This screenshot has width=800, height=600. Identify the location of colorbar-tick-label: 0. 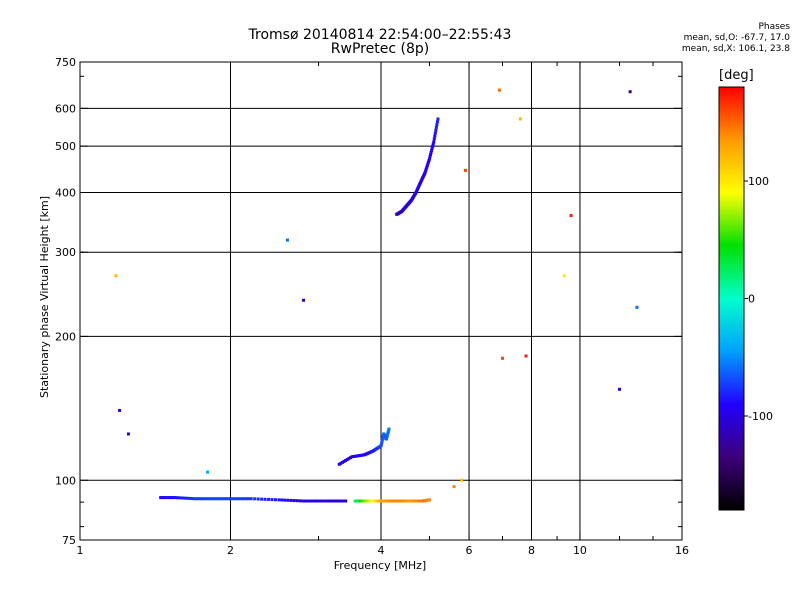
(751, 299).